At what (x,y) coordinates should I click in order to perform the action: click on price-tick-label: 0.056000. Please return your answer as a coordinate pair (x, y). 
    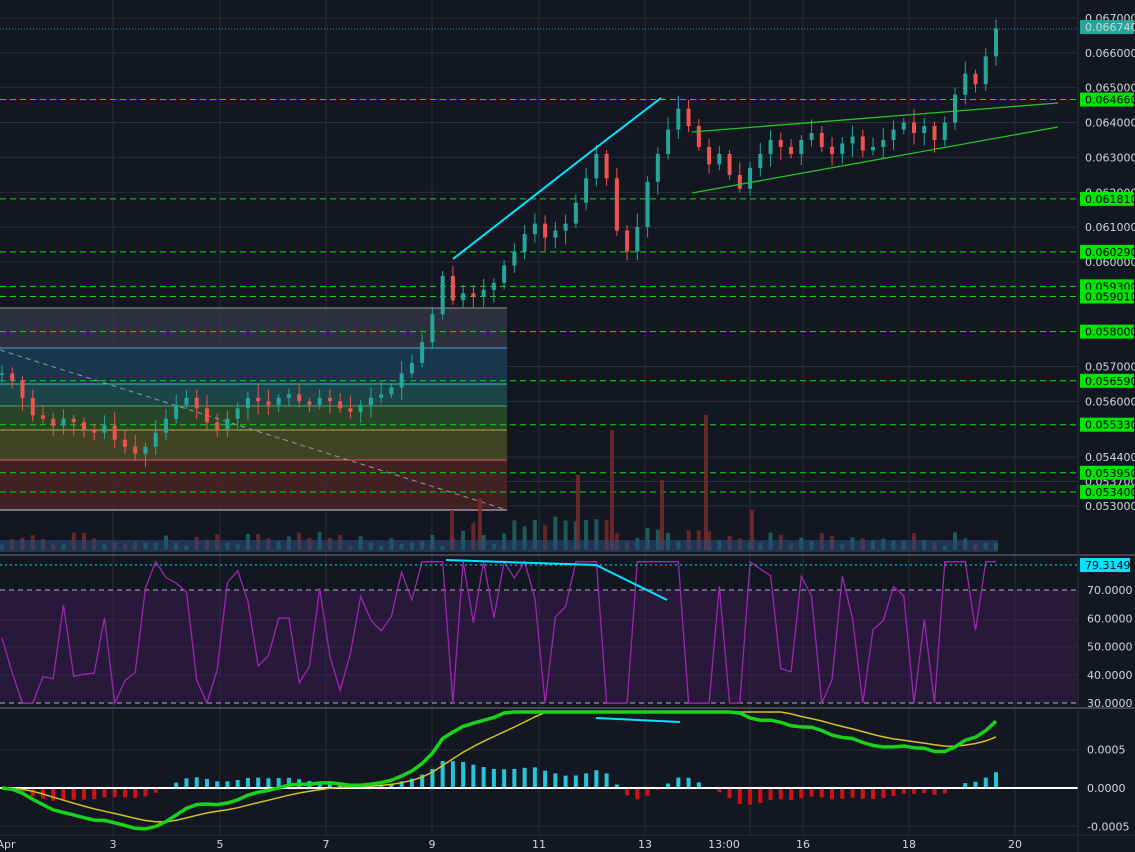
    Looking at the image, I should click on (1110, 401).